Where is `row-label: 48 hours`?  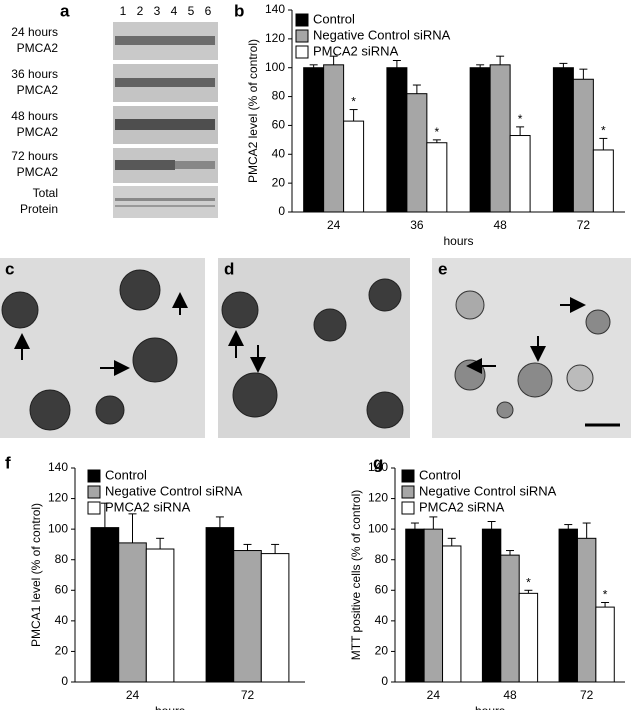
row-label: 48 hours is located at coordinates (34, 116).